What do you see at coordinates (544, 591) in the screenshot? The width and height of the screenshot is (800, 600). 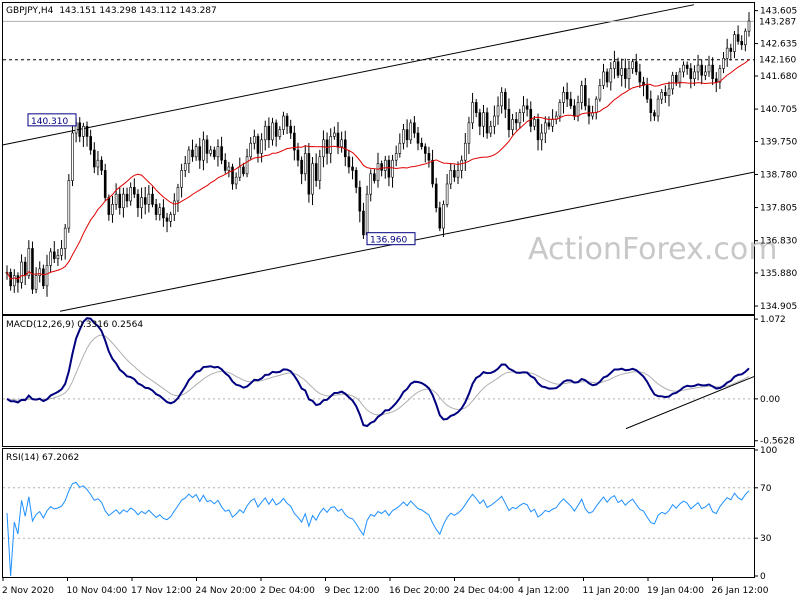 I see `time-tick-label: 4 Jan 12:00` at bounding box center [544, 591].